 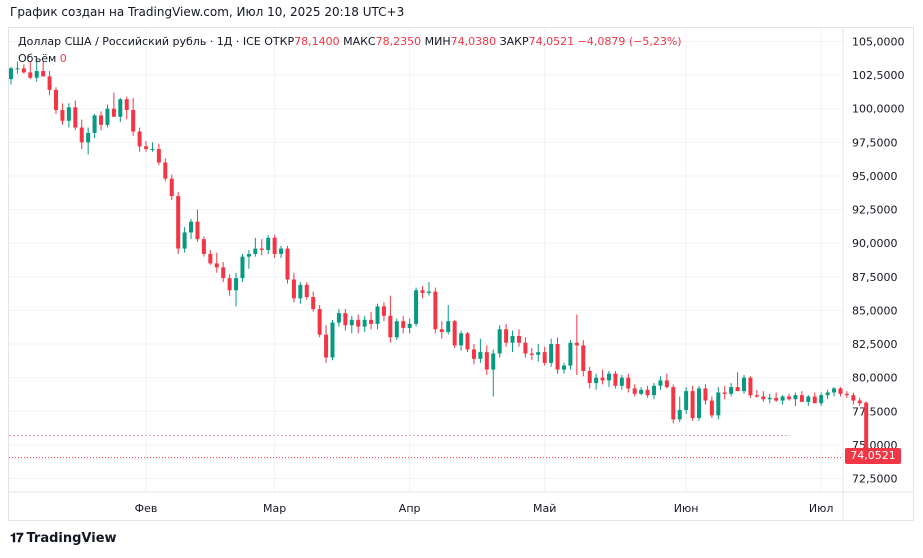 I want to click on last-price-tag: 74,0521, so click(x=873, y=456).